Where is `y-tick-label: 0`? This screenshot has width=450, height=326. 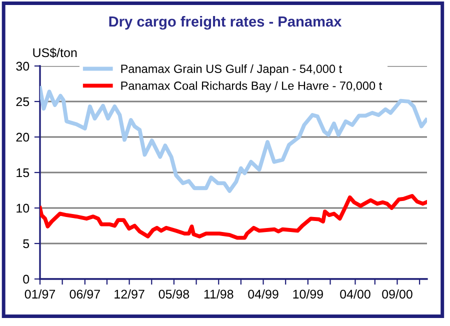
y-tick-label: 0 is located at coordinates (26, 279).